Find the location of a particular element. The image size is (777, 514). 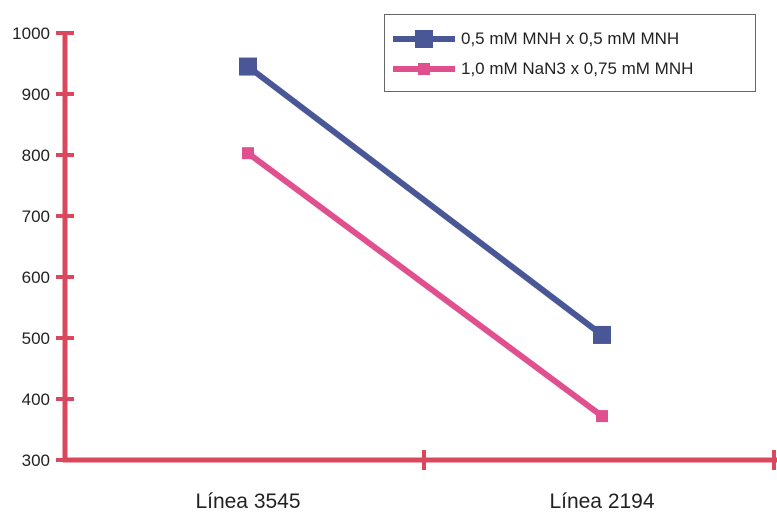

legend-item-series-2: 1,0 mM NaN3 x 0,75 mM MNH is located at coordinates (543, 69).